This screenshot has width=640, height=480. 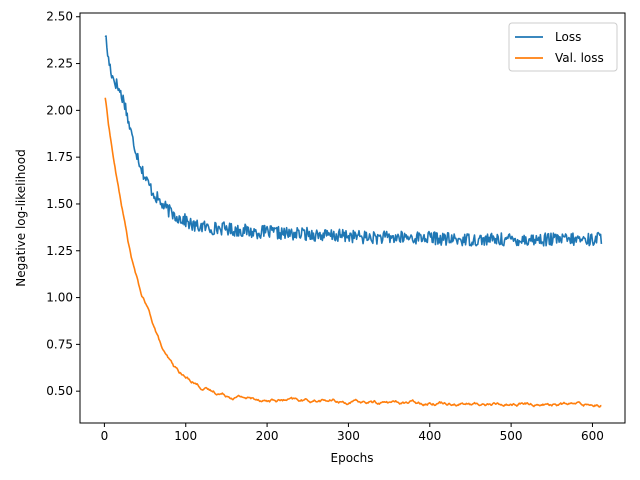 I want to click on x-tick-label: 300, so click(x=348, y=436).